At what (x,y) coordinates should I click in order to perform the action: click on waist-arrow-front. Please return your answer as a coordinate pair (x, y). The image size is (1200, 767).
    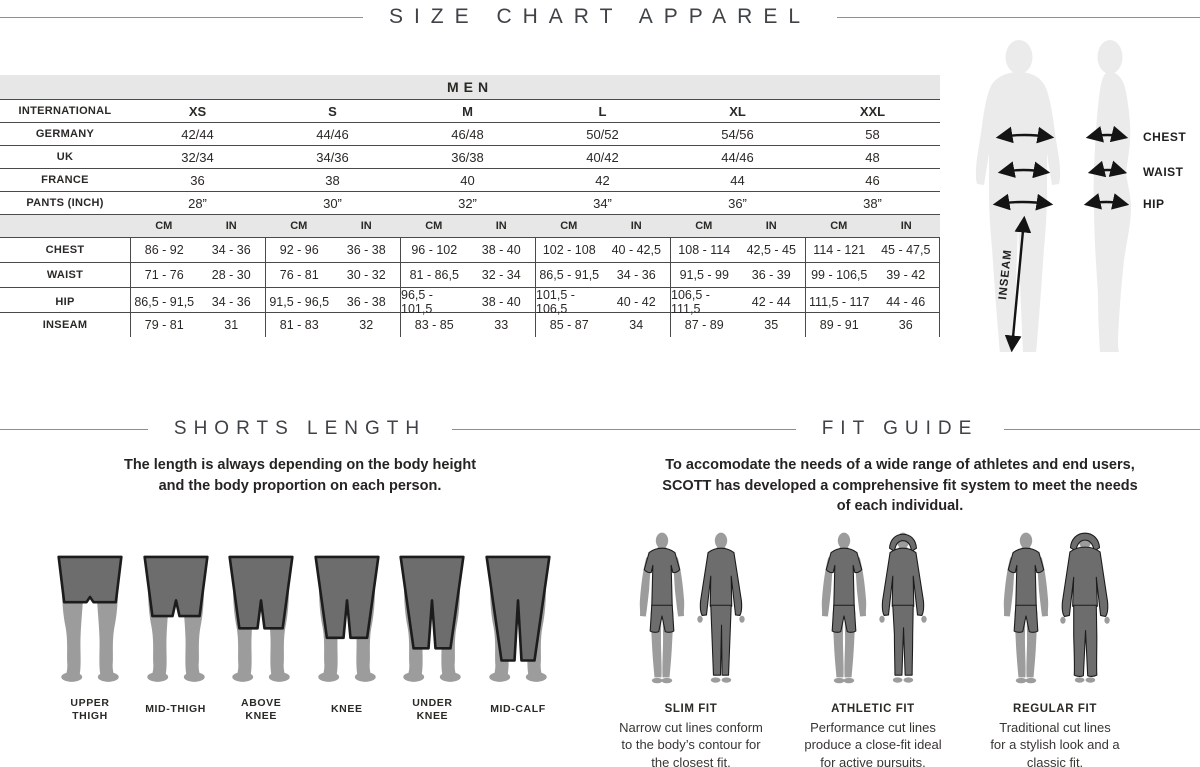
    Looking at the image, I should click on (1024, 170).